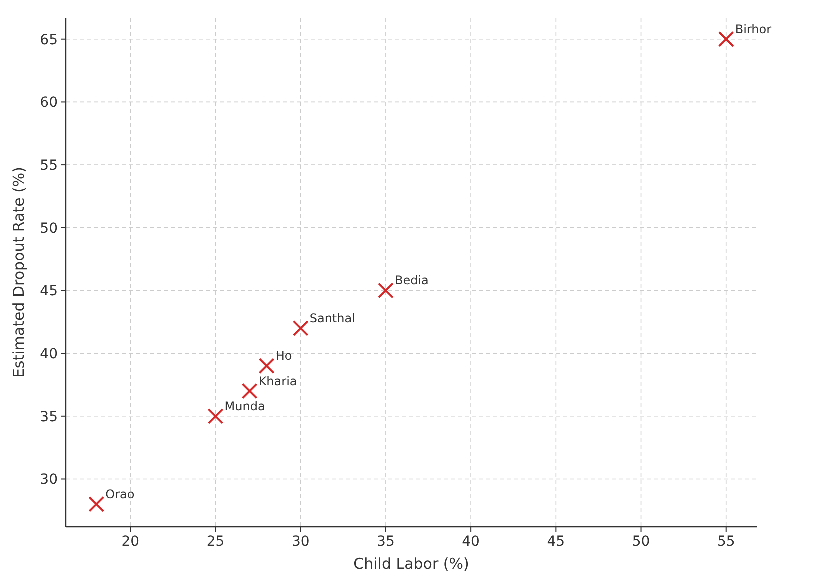  Describe the element at coordinates (49, 103) in the screenshot. I see `y-tick-label: 60` at that location.